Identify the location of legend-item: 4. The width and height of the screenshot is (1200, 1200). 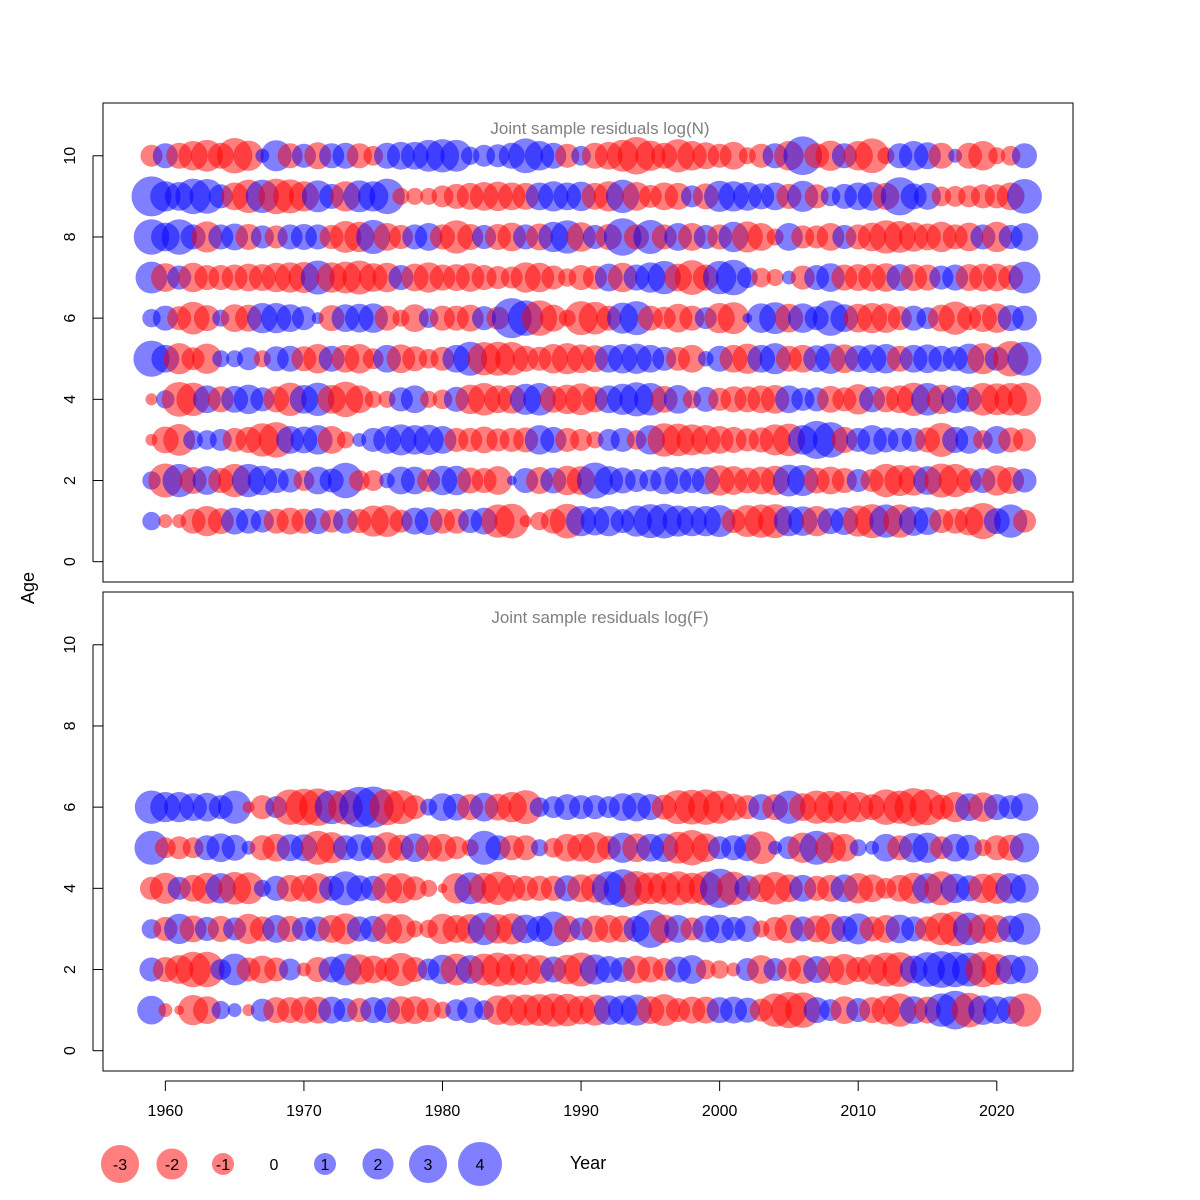
(480, 1164).